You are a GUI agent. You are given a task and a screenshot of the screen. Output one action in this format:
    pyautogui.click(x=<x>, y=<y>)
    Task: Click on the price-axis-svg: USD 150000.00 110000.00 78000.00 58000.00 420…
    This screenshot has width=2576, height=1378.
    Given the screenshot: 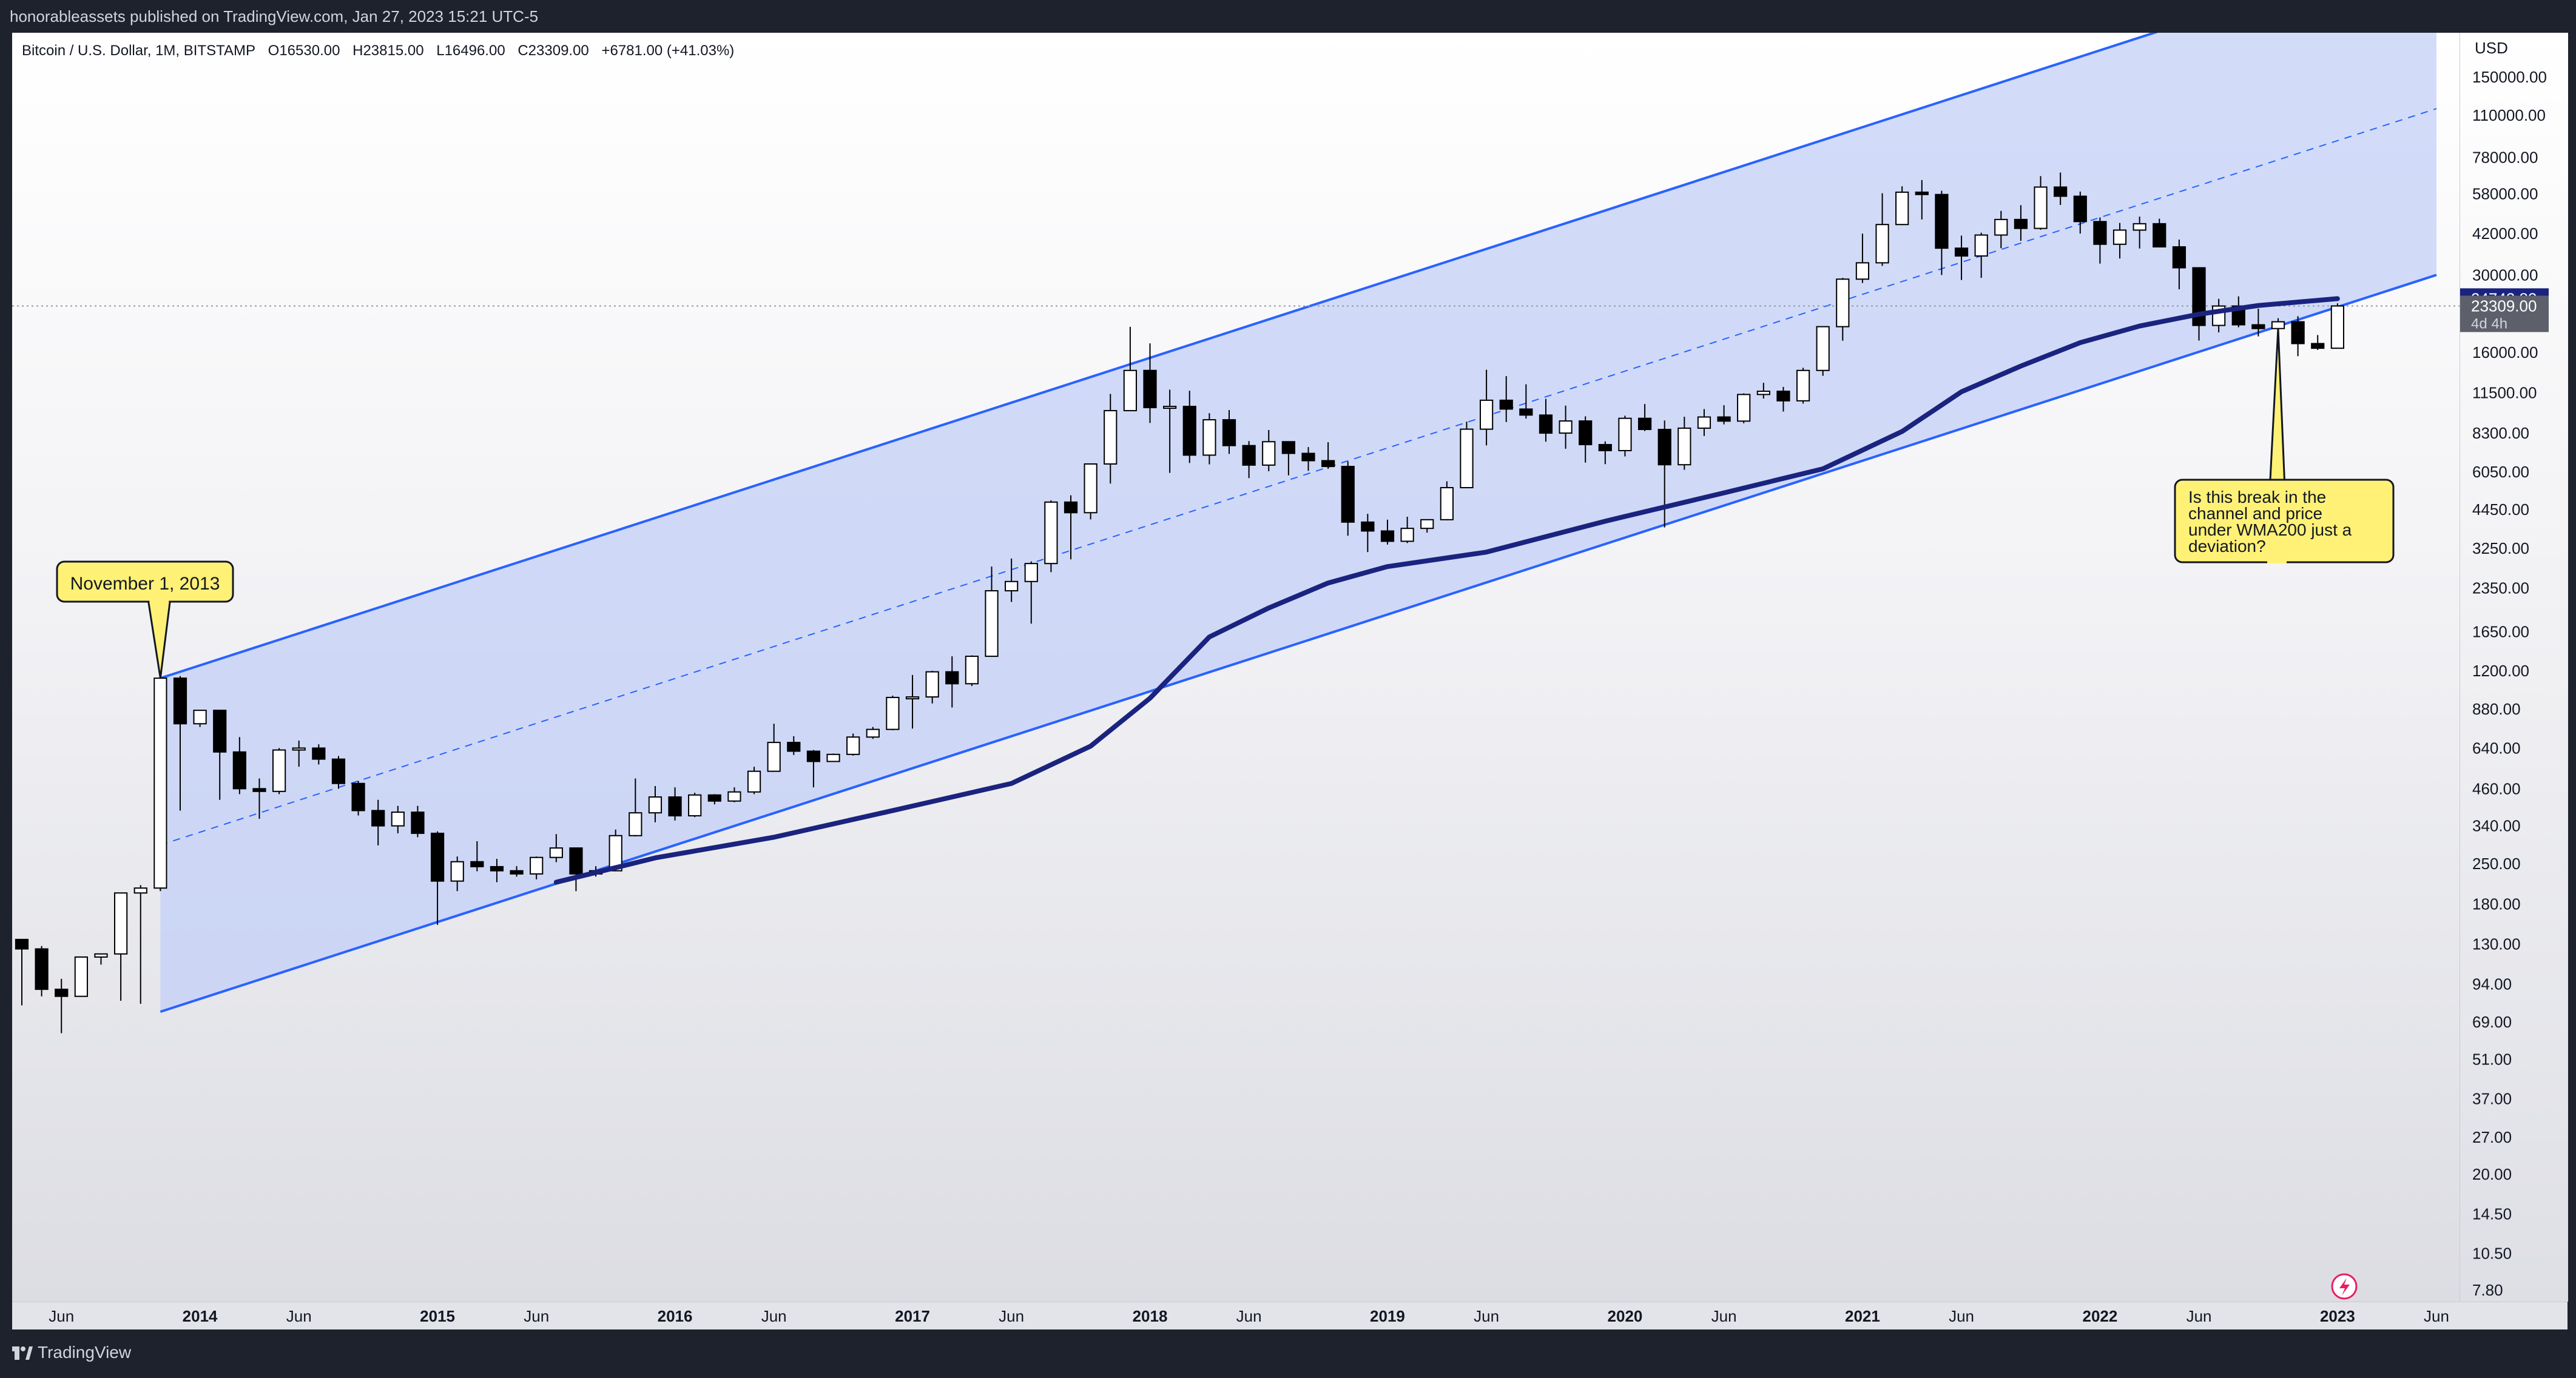 What is the action you would take?
    pyautogui.click(x=2514, y=667)
    